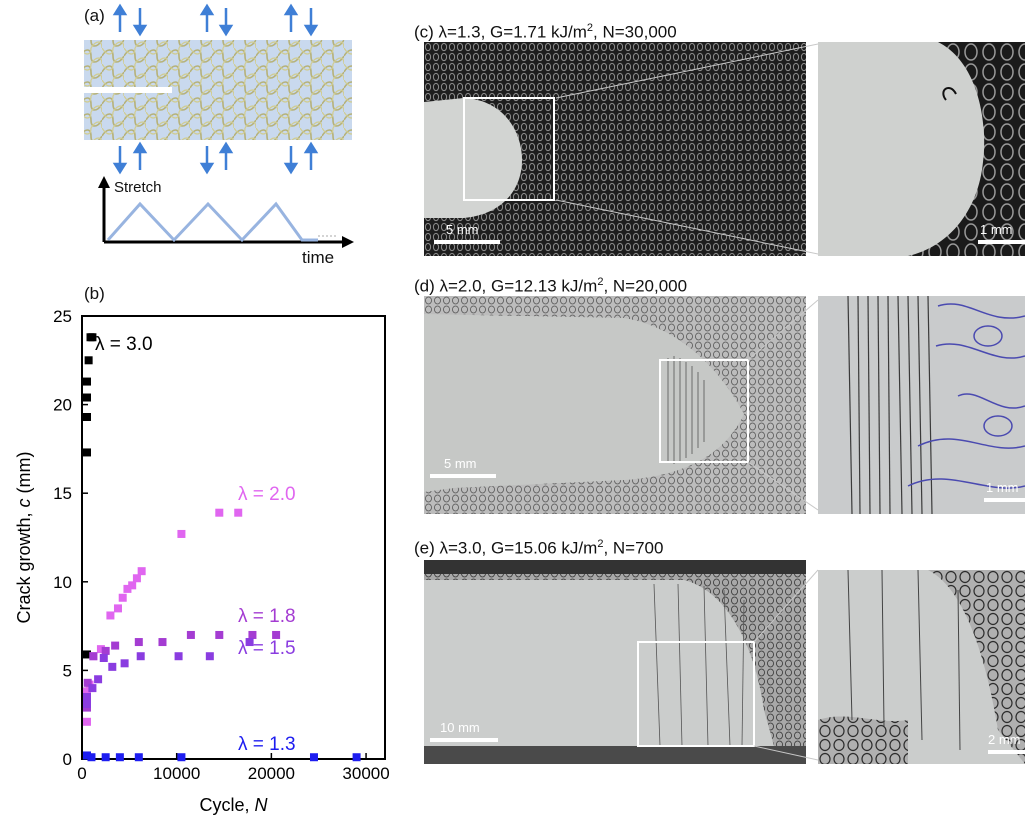 The image size is (1025, 816). Describe the element at coordinates (271, 773) in the screenshot. I see `x-tick-label: 20000` at that location.